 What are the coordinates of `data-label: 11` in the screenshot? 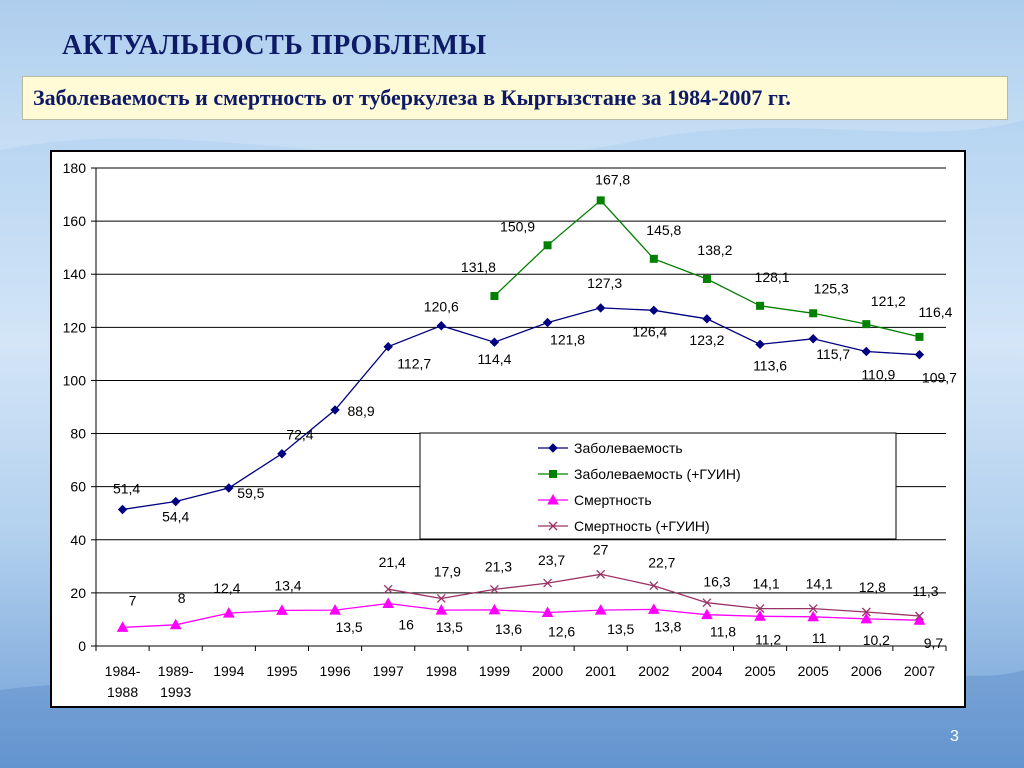 It's located at (819, 638).